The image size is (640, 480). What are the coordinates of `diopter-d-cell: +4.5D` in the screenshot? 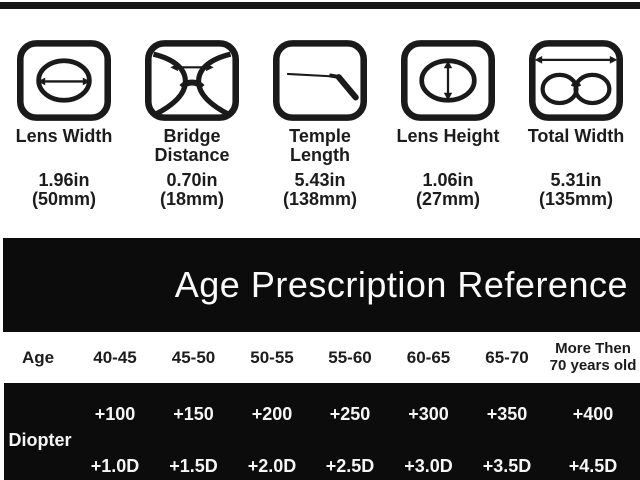 It's located at (593, 465).